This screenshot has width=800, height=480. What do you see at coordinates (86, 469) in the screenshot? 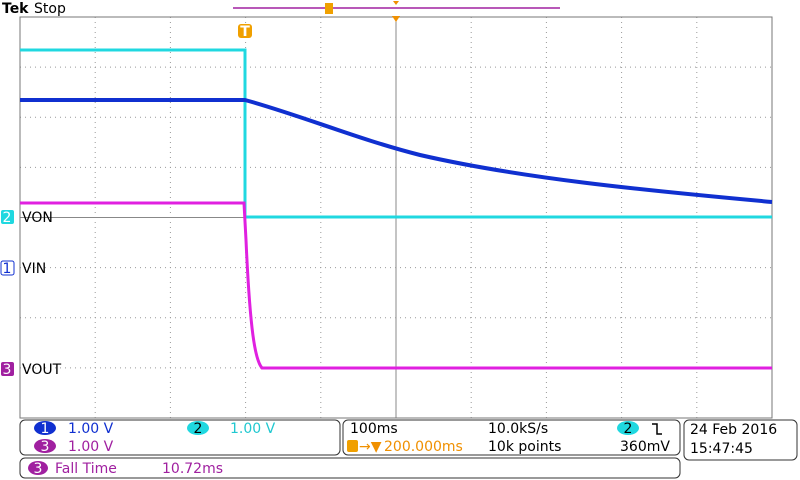
I see `meas-name: Fall Time` at bounding box center [86, 469].